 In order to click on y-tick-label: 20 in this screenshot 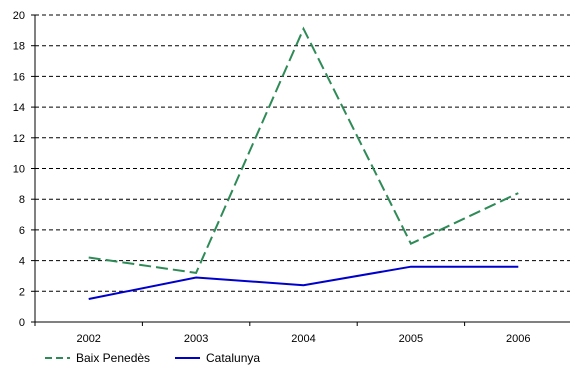, I will do `click(19, 16)`.